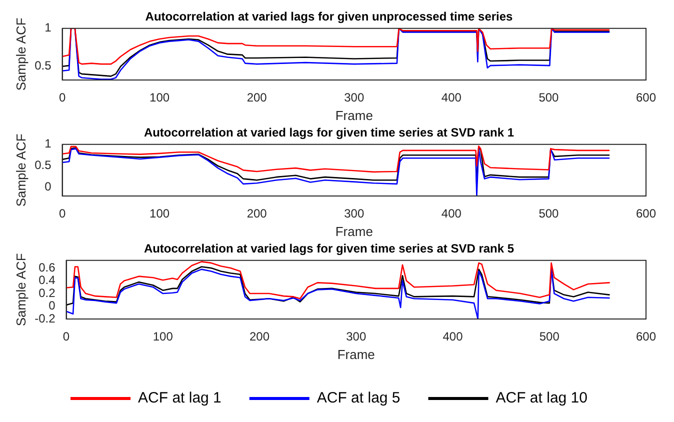  I want to click on legend-label: ACF at lag 10, so click(542, 398).